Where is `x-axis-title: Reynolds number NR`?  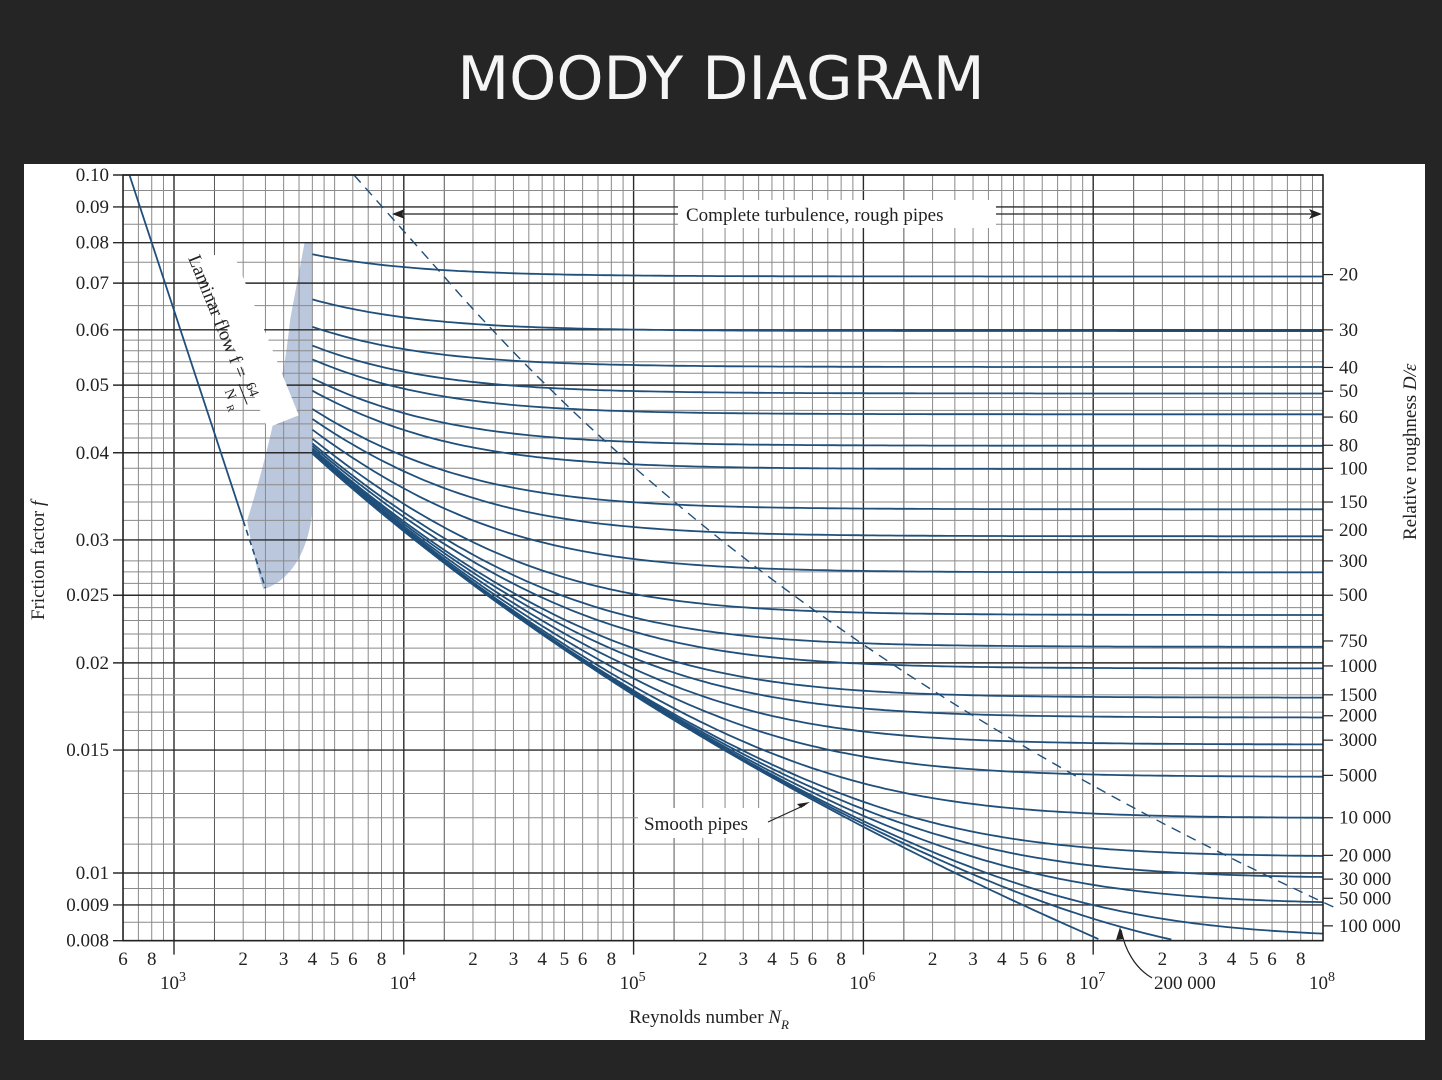
x-axis-title: Reynolds number NR is located at coordinates (709, 1019).